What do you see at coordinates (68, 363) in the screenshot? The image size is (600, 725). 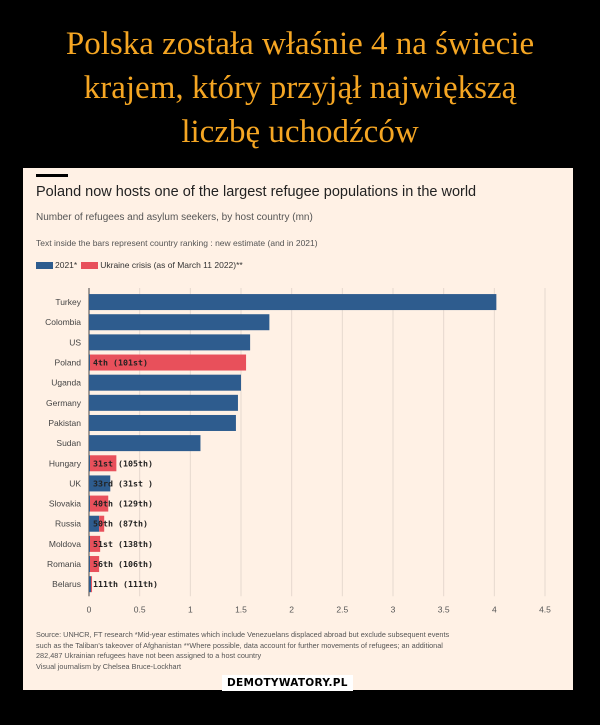 I see `category-label: Poland` at bounding box center [68, 363].